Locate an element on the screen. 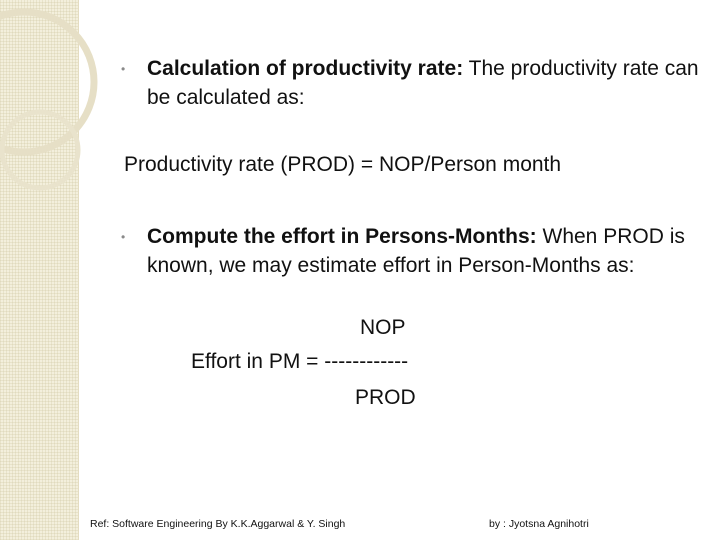  bullet-heading: Calculation of productivity rate: is located at coordinates (305, 68).